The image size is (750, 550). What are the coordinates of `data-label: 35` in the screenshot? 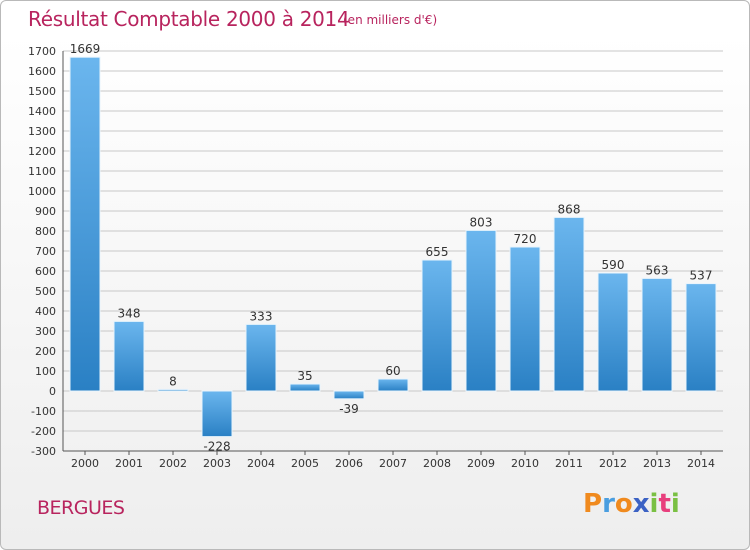 It's located at (304, 376).